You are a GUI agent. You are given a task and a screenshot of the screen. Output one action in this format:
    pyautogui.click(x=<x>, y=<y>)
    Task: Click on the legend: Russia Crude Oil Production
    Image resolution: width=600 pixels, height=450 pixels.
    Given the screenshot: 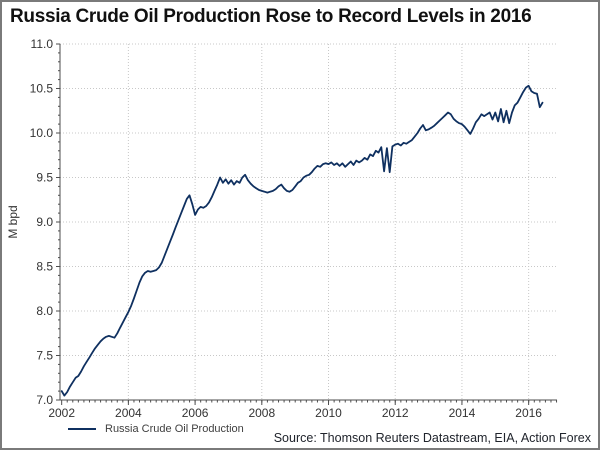 What is the action you would take?
    pyautogui.click(x=156, y=429)
    